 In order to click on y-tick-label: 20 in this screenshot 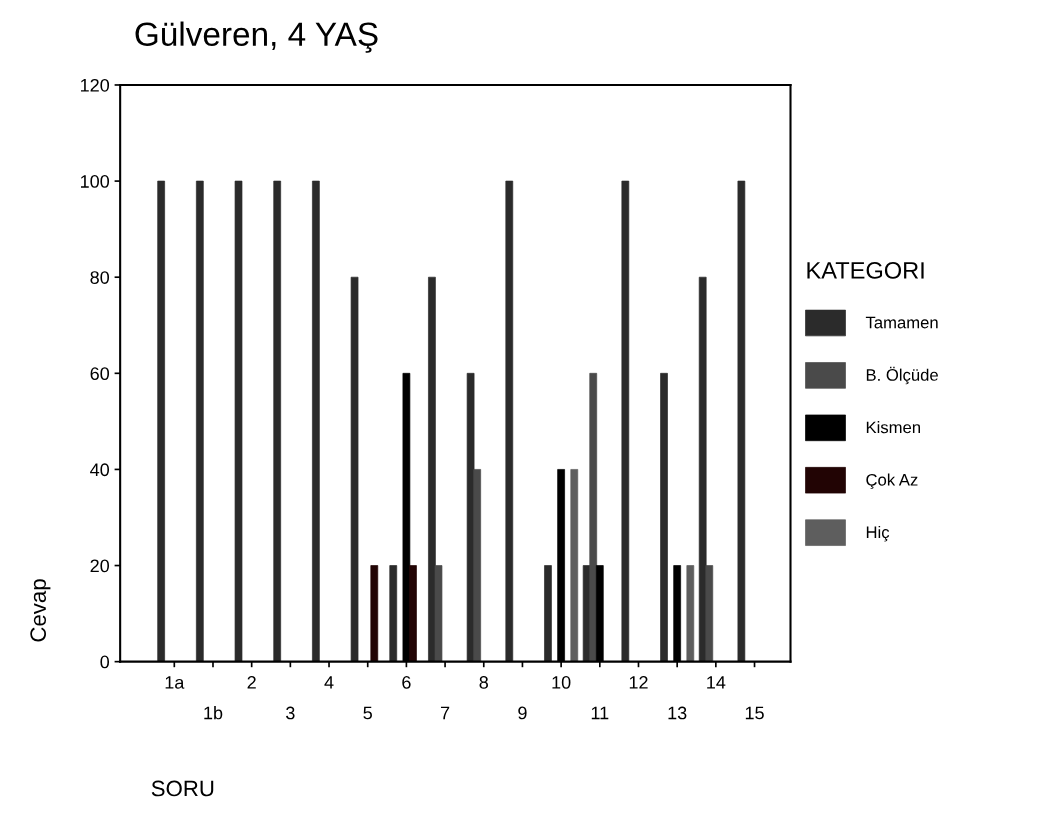, I will do `click(100, 566)`.